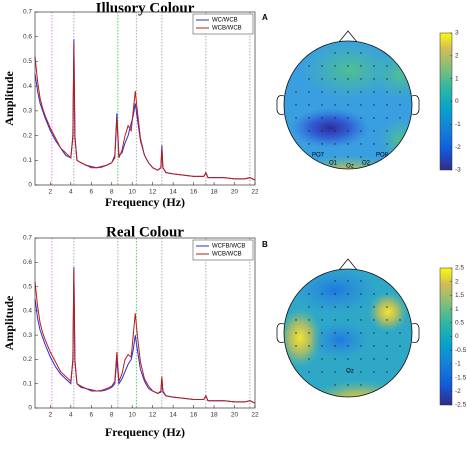 Image resolution: width=467 pixels, height=450 pixels. Describe the element at coordinates (27, 335) in the screenshot. I see `y-tick-label: 0.3` at that location.